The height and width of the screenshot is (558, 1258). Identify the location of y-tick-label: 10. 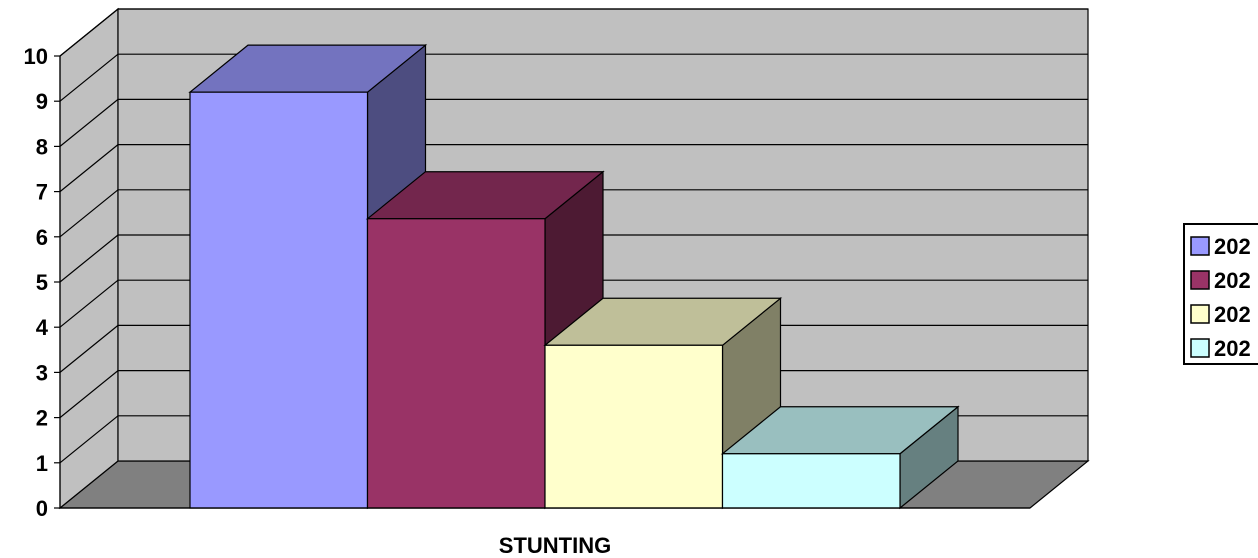
(36, 56).